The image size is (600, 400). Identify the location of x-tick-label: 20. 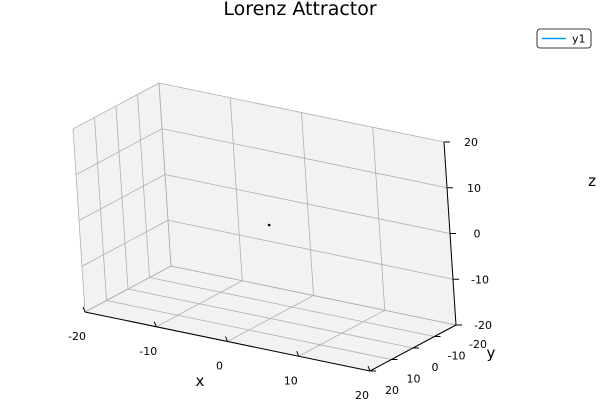
(362, 394).